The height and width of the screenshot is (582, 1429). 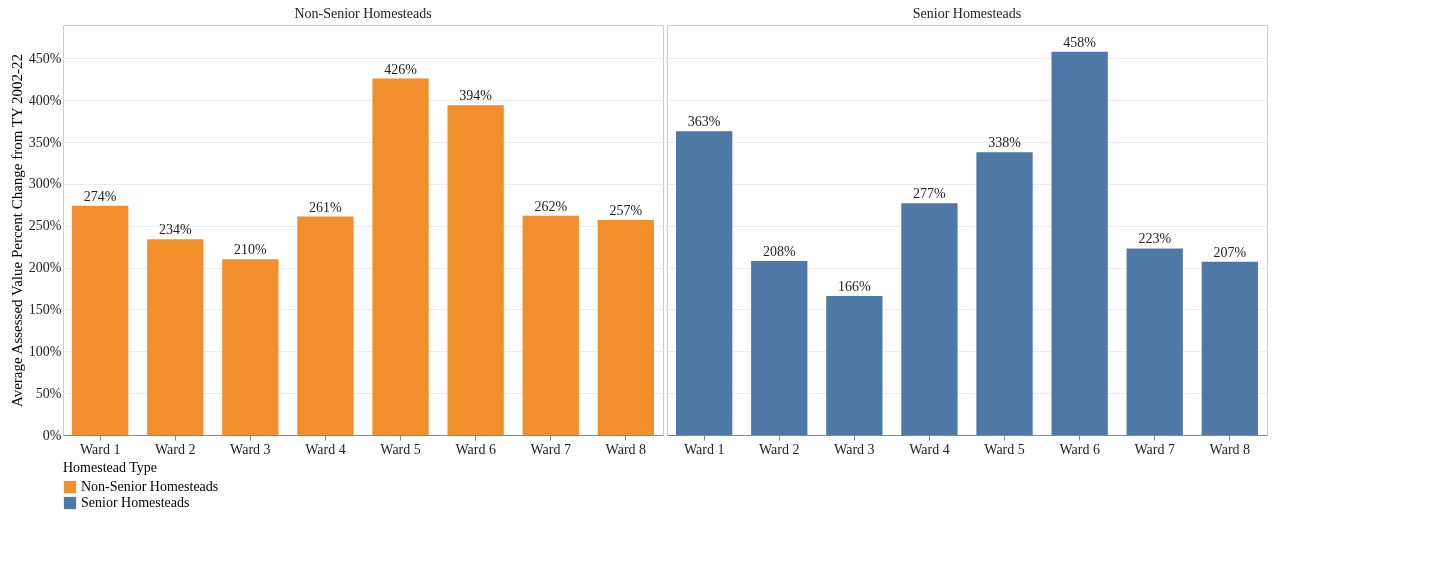 What do you see at coordinates (401, 69) in the screenshot?
I see `data-label: 426%` at bounding box center [401, 69].